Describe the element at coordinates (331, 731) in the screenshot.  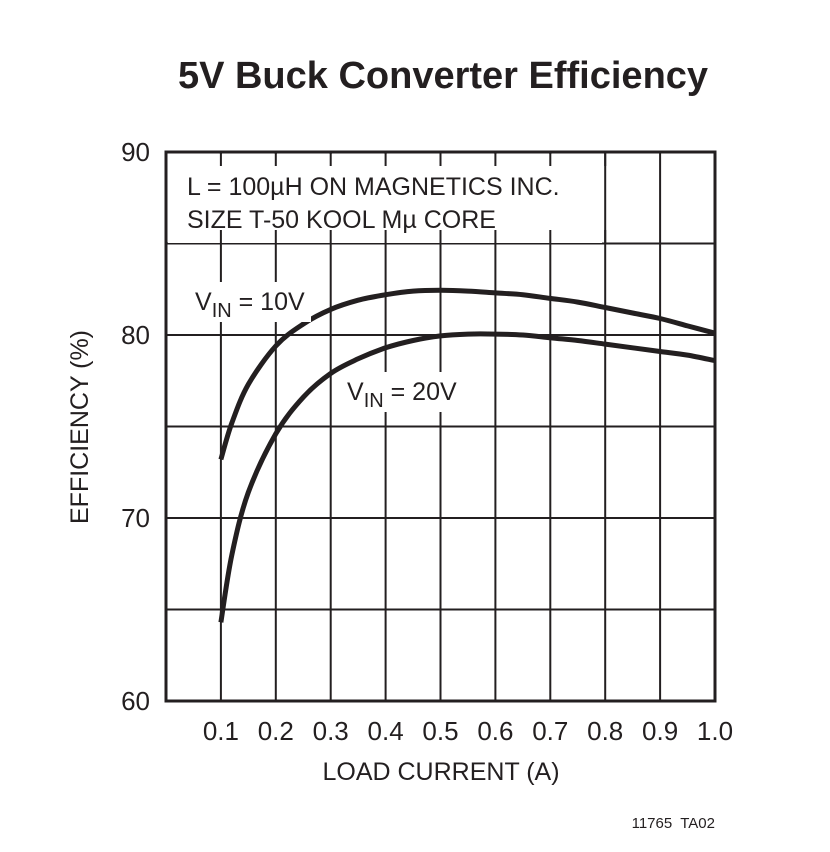
I see `x-tick-label: 0.3` at that location.